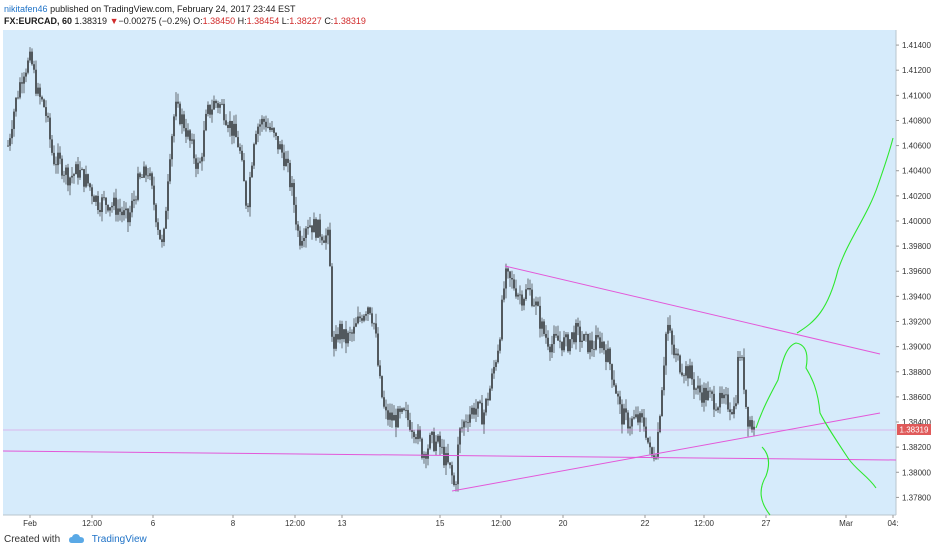 Image resolution: width=932 pixels, height=550 pixels. What do you see at coordinates (349, 21) in the screenshot?
I see `close-value: 1.38319` at bounding box center [349, 21].